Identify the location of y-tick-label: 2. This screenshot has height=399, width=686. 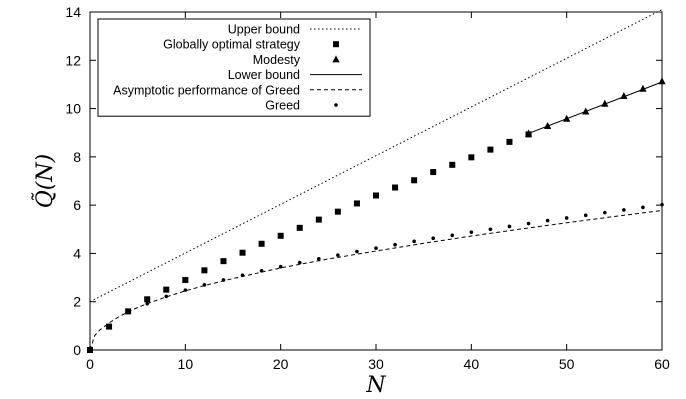
(77, 302).